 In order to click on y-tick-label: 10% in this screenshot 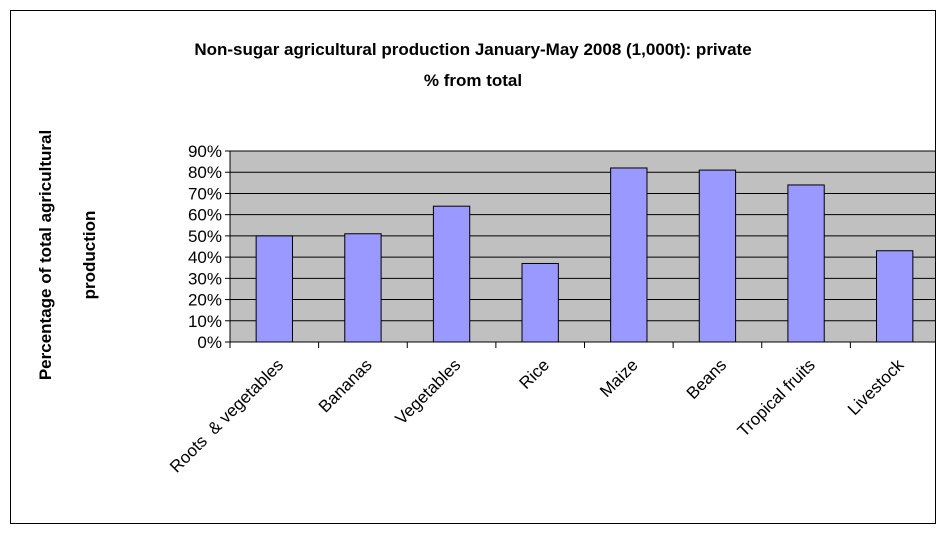, I will do `click(205, 321)`.